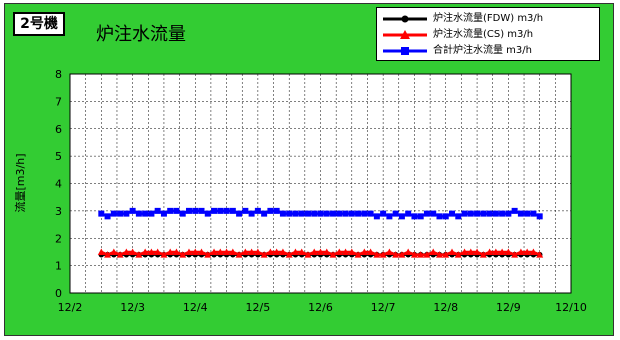 The image size is (620, 340). I want to click on x-tick-label: 12/4, so click(195, 307).